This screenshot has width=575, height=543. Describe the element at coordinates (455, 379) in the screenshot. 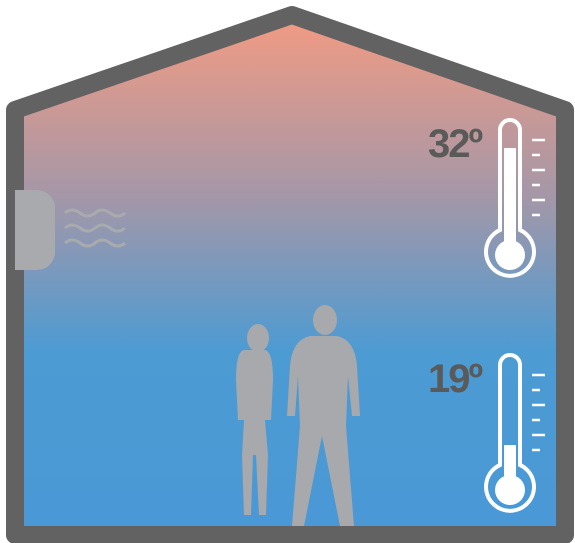

I see `temperature-label: 19º` at that location.